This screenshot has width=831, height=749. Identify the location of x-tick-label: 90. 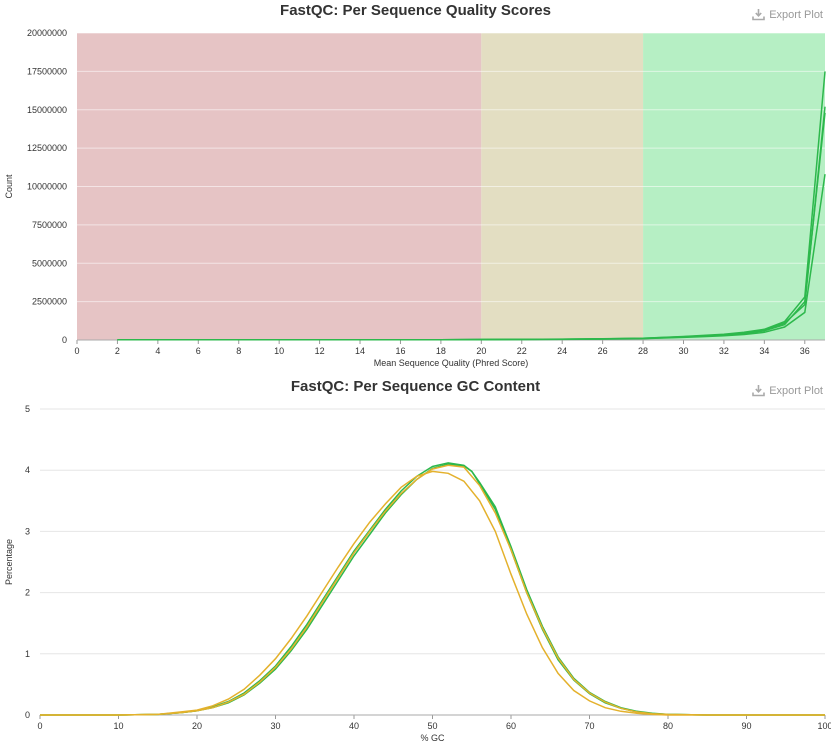
(746, 726).